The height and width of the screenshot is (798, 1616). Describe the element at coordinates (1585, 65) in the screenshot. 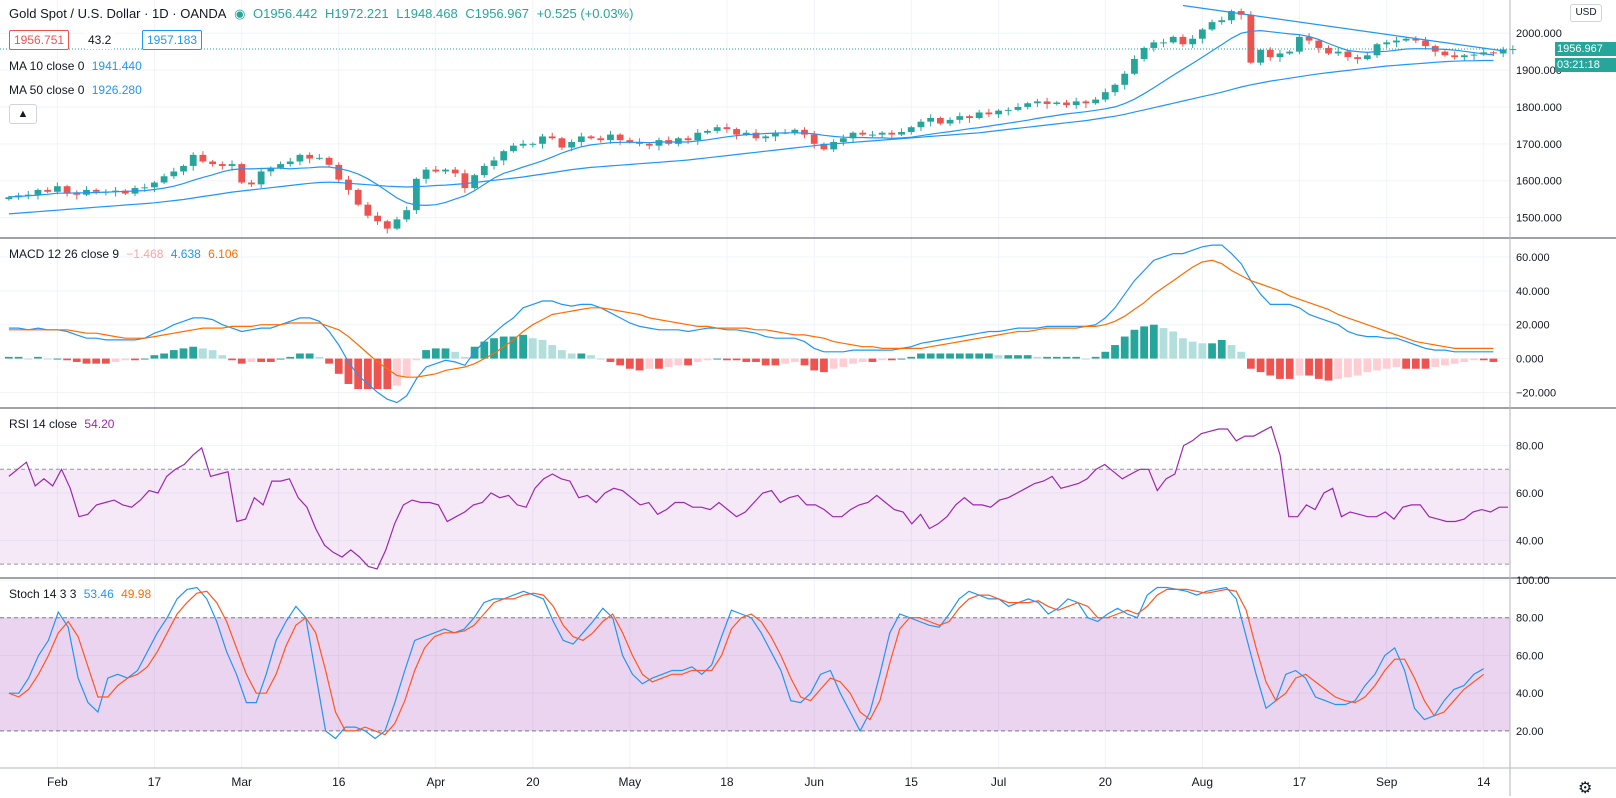

I see `countdown-label: 03:21:18` at that location.